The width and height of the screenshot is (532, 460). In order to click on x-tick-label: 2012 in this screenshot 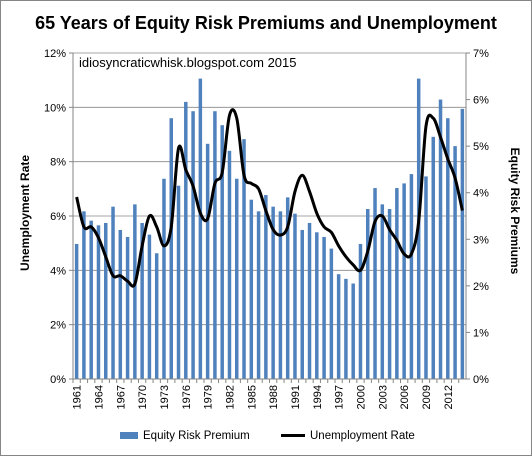, I will do `click(449, 397)`.